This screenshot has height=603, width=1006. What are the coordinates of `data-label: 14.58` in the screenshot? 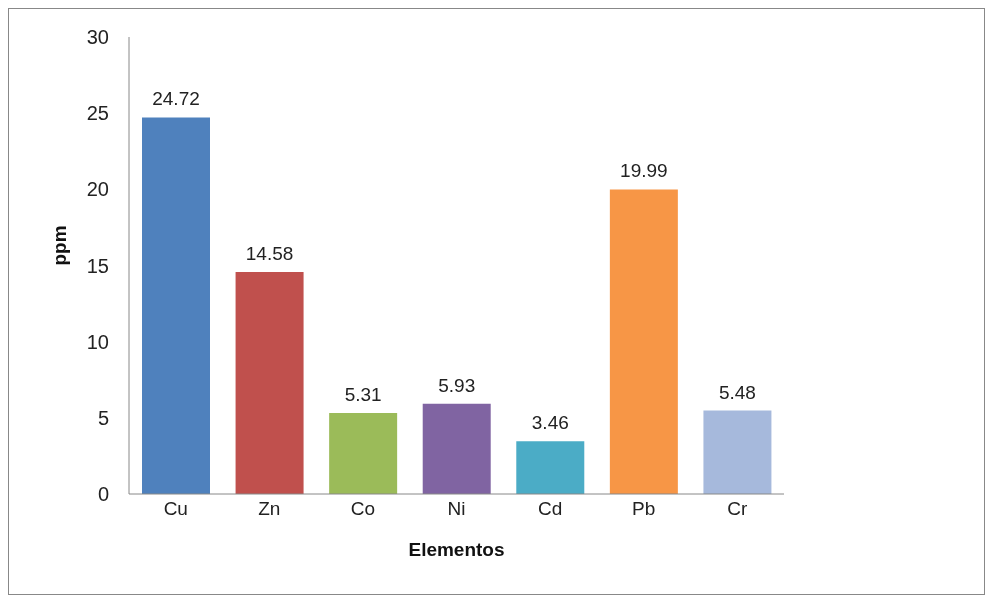 It's located at (269, 253).